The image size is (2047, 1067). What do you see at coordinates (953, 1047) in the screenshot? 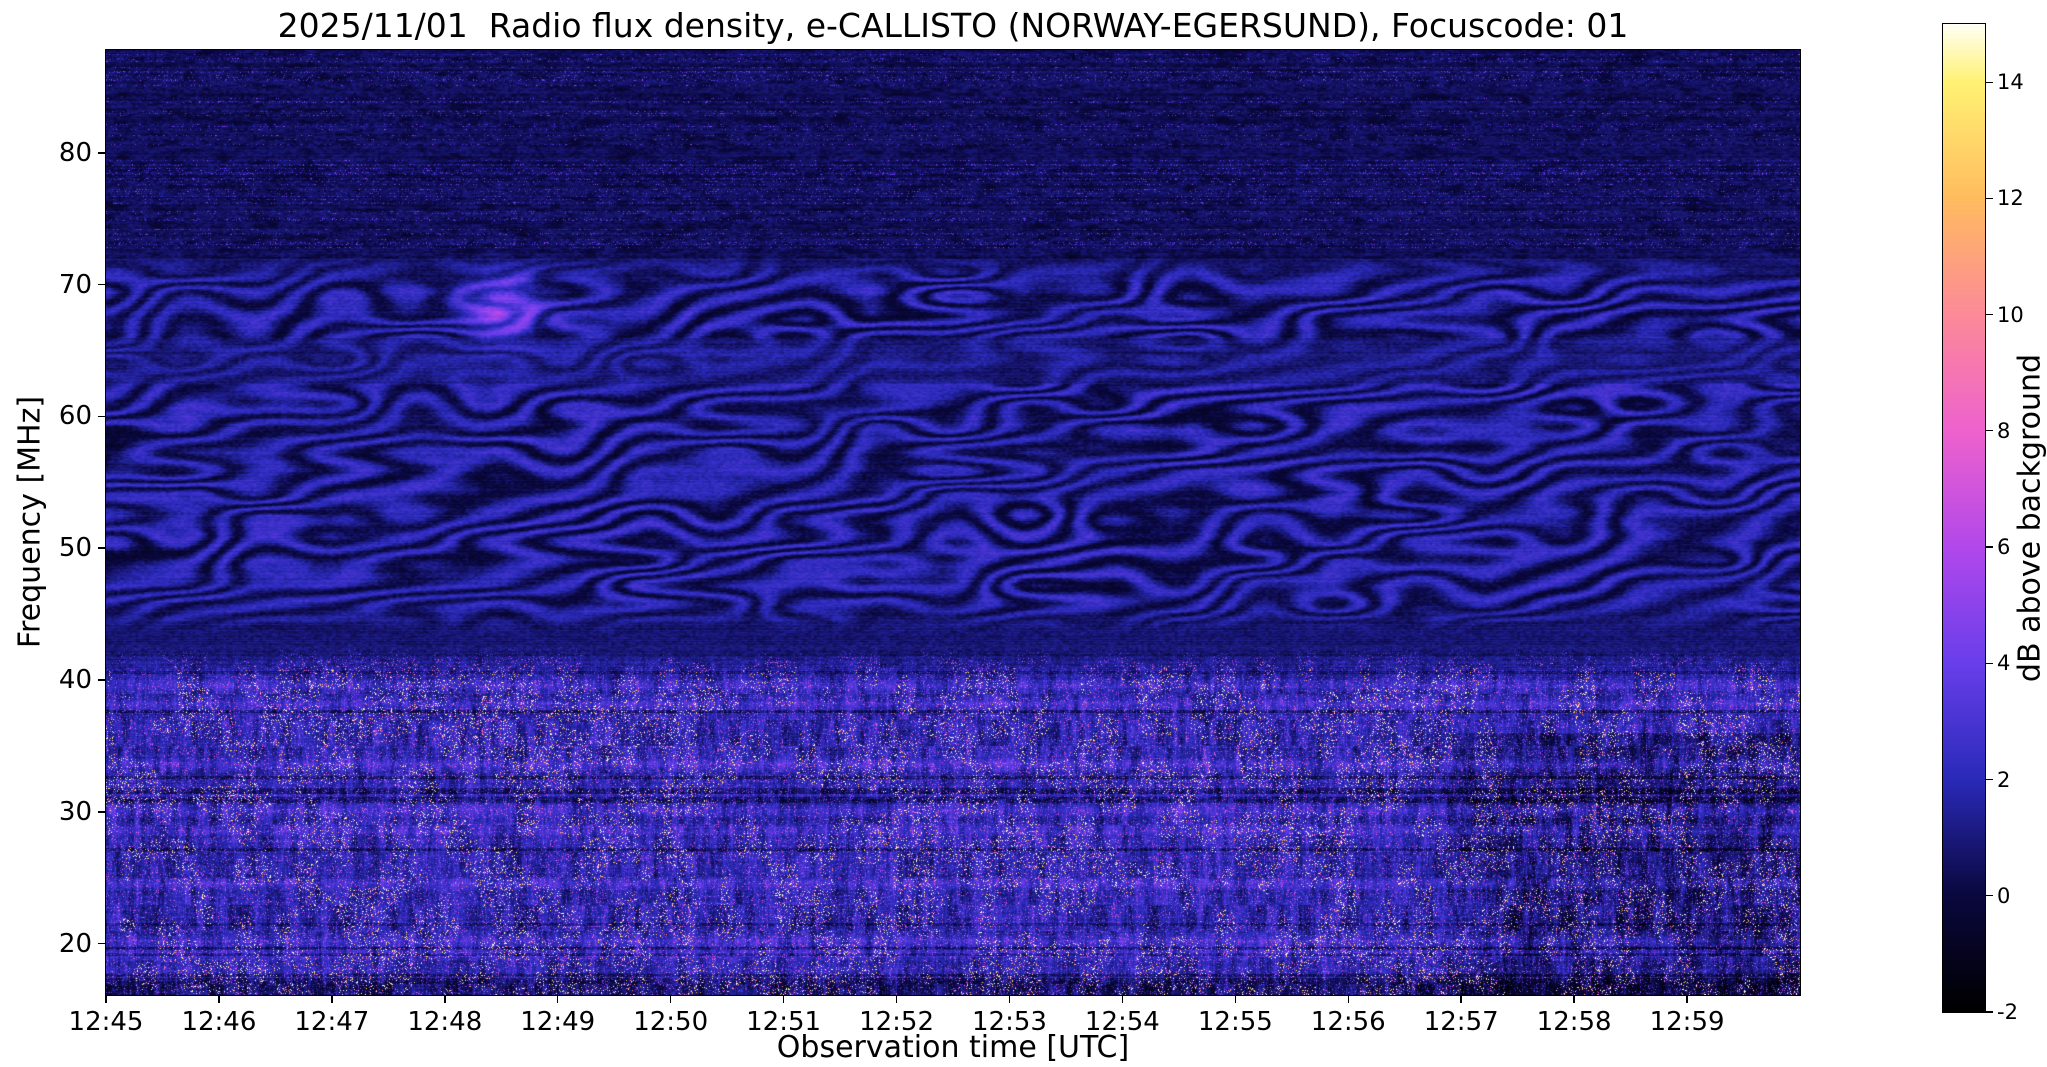
I see `x-axis-label: Observation time [UTC]` at bounding box center [953, 1047].